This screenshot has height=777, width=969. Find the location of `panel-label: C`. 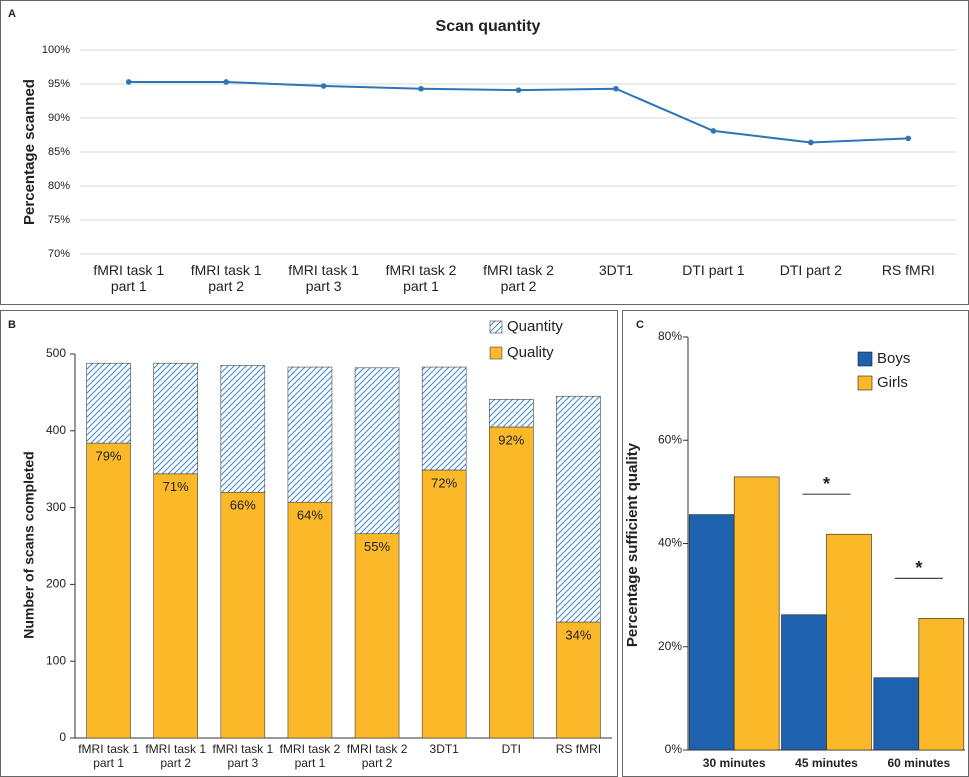

panel-label: C is located at coordinates (640, 325).